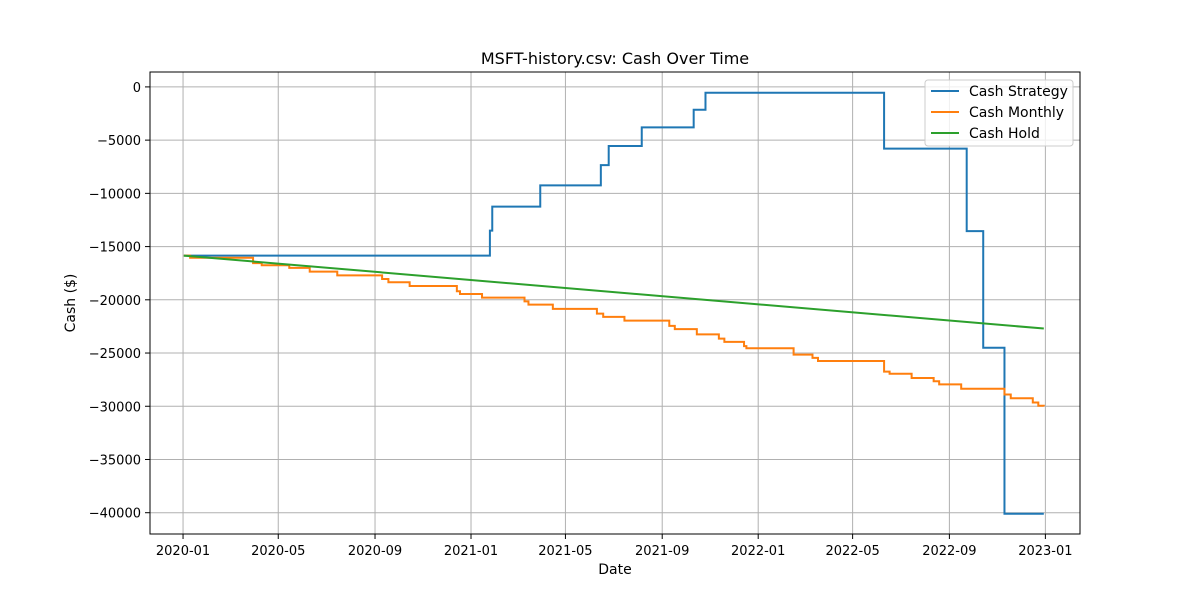 The height and width of the screenshot is (600, 1200). Describe the element at coordinates (662, 551) in the screenshot. I see `x-tick-label: 2021-09` at that location.